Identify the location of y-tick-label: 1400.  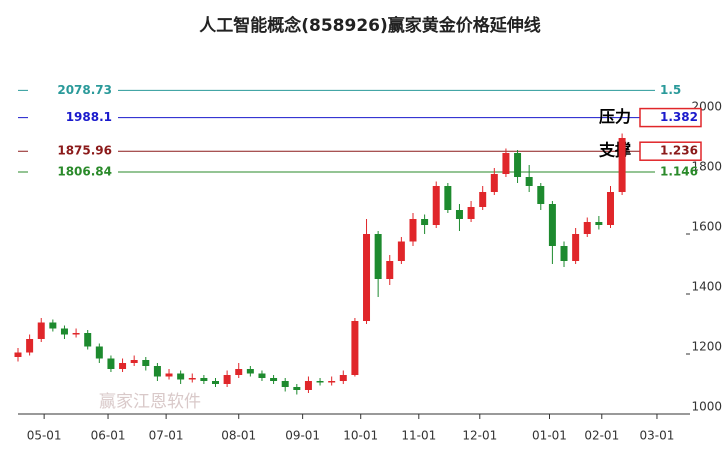
(706, 287).